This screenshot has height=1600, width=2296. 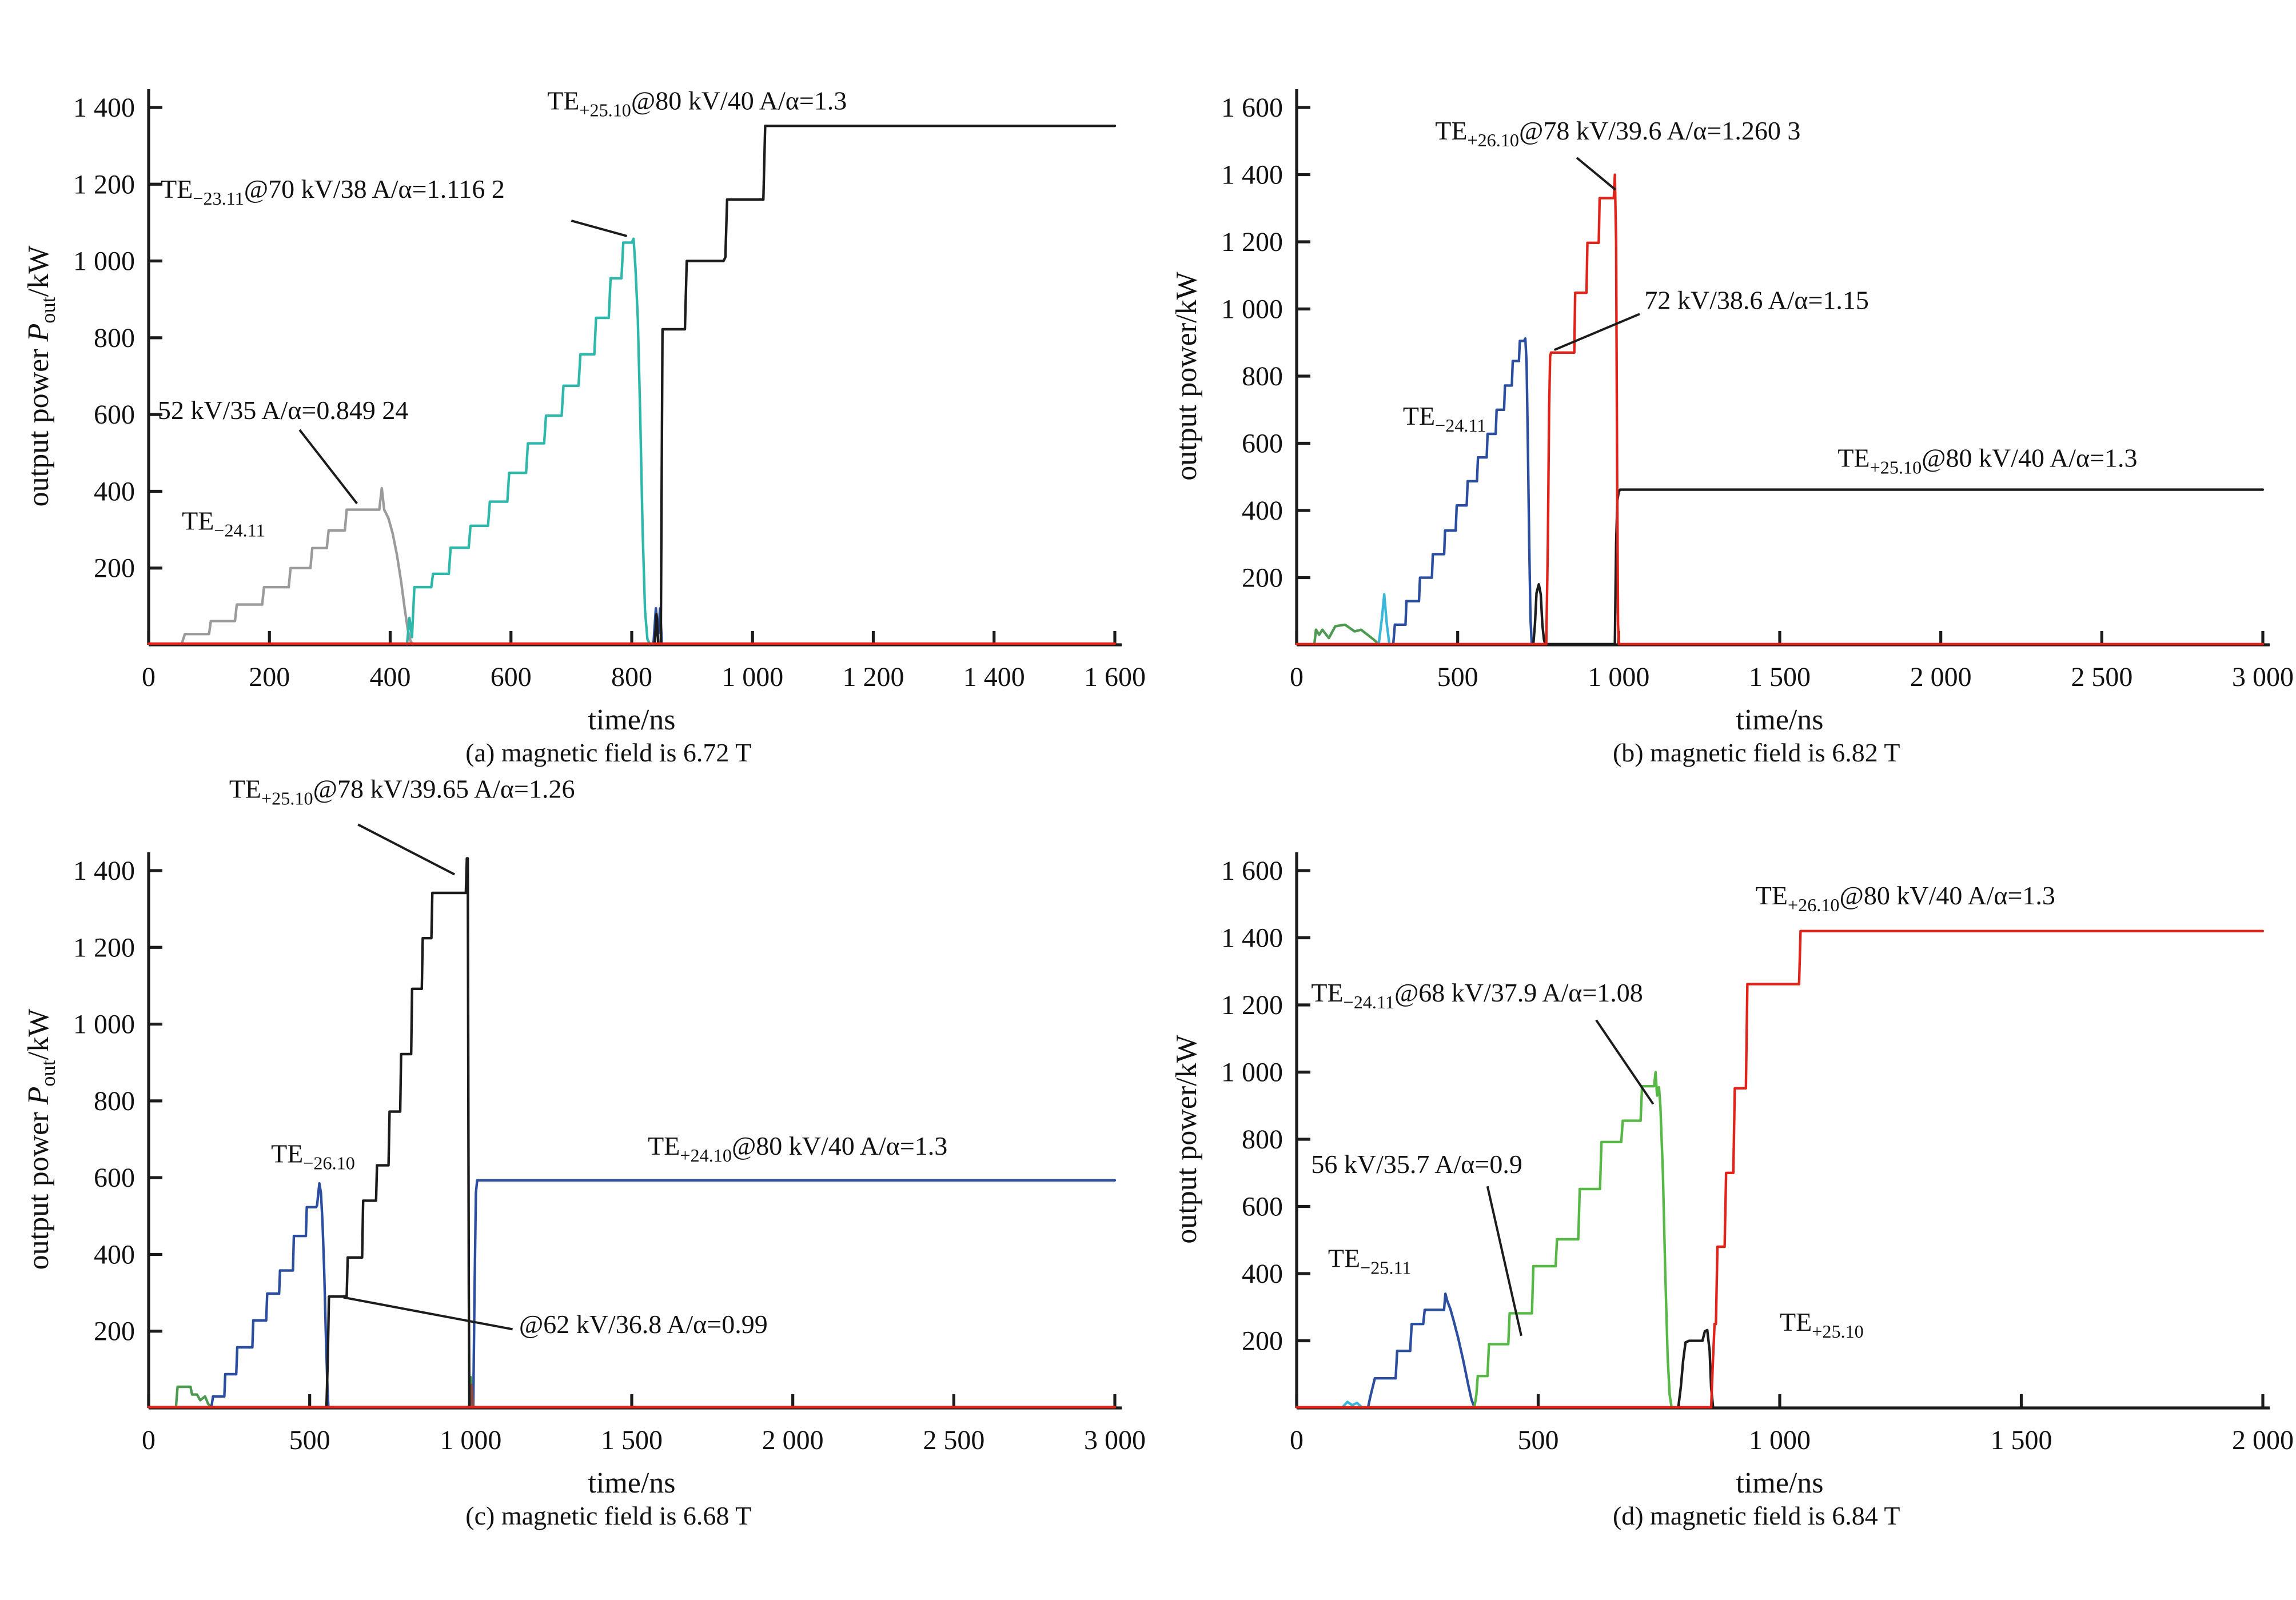 I want to click on x-tick-label: 1 400, so click(x=994, y=677).